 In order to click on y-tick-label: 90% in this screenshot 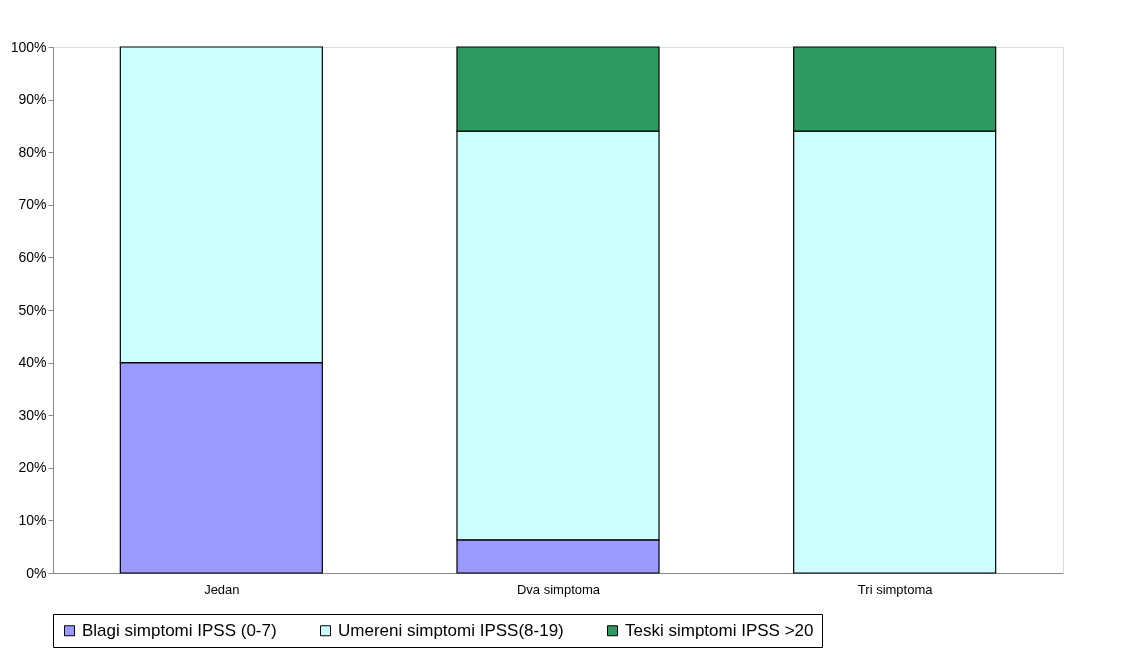, I will do `click(32, 99)`.